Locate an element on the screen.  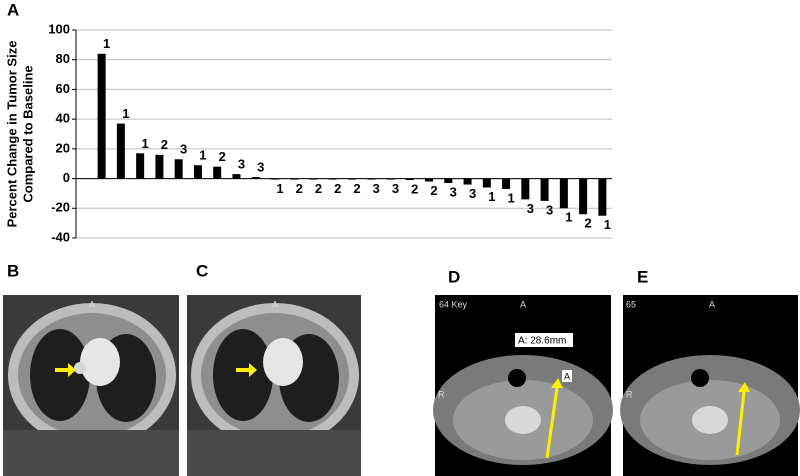
y-tick-label: -40 is located at coordinates (60, 236).